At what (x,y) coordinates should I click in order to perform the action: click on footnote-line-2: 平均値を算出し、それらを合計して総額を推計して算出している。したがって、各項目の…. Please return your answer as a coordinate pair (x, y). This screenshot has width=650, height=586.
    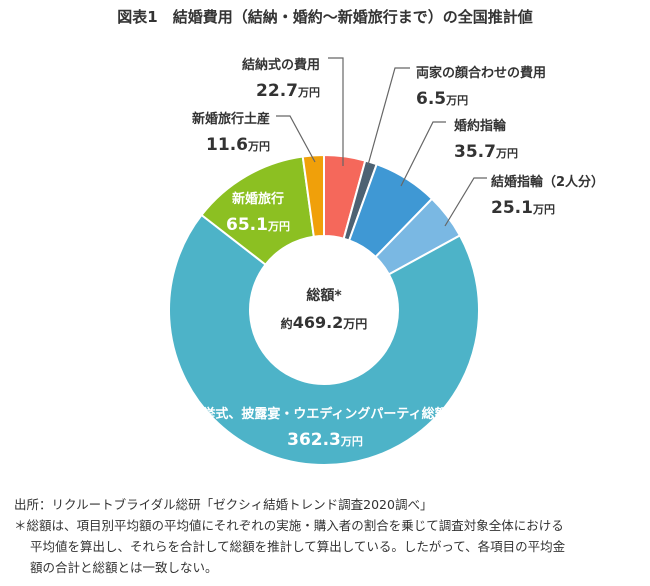
    Looking at the image, I should click on (298, 546).